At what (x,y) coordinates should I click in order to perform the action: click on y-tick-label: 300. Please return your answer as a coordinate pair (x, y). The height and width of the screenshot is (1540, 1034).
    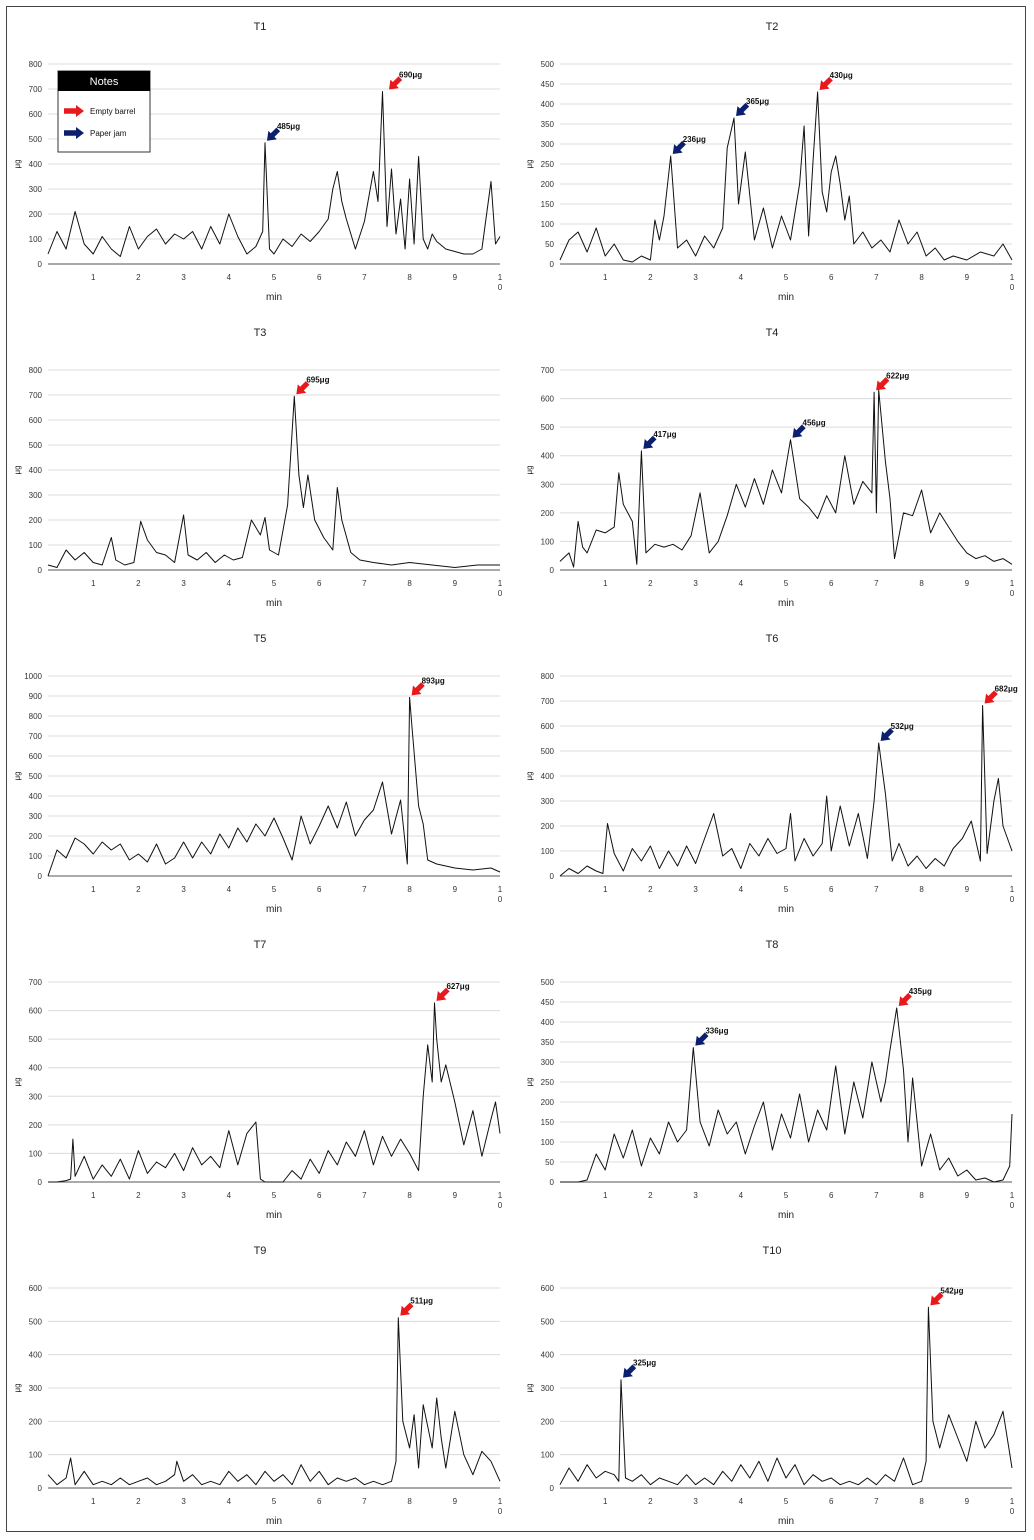
    Looking at the image, I should click on (548, 801).